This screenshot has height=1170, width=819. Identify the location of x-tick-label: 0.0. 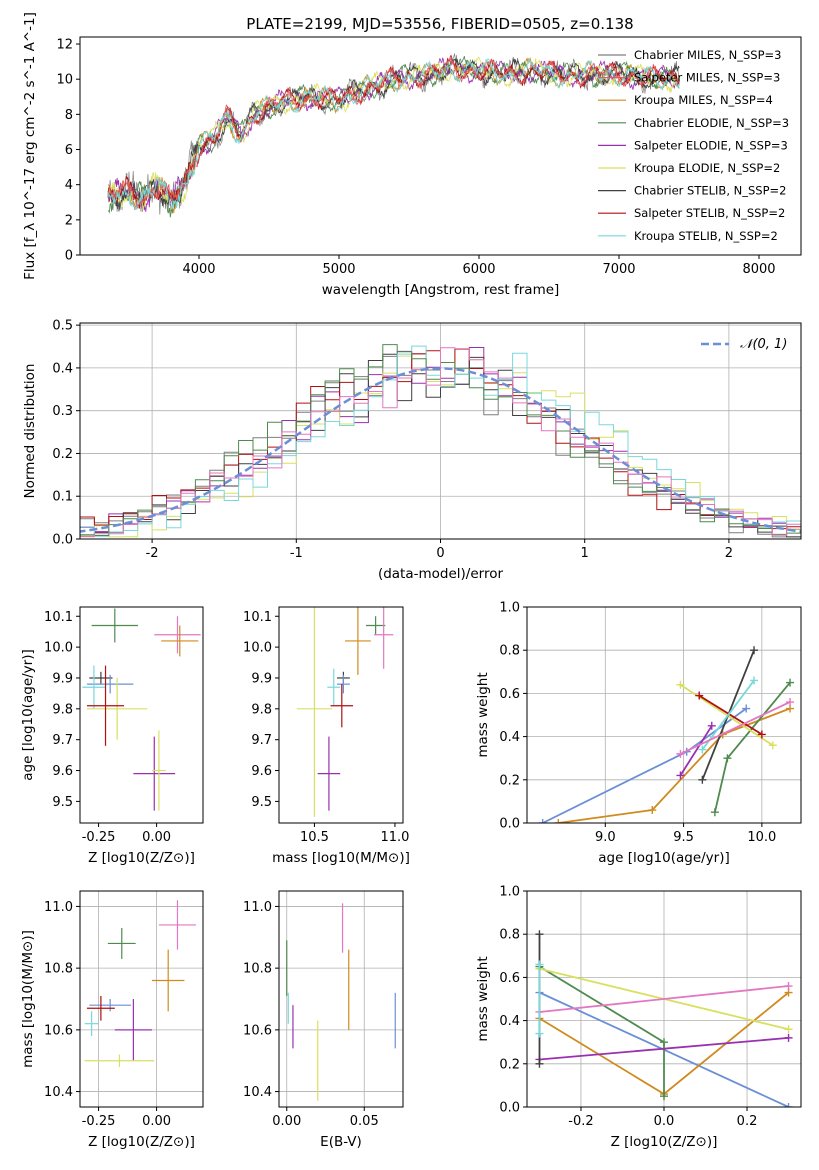
(664, 1121).